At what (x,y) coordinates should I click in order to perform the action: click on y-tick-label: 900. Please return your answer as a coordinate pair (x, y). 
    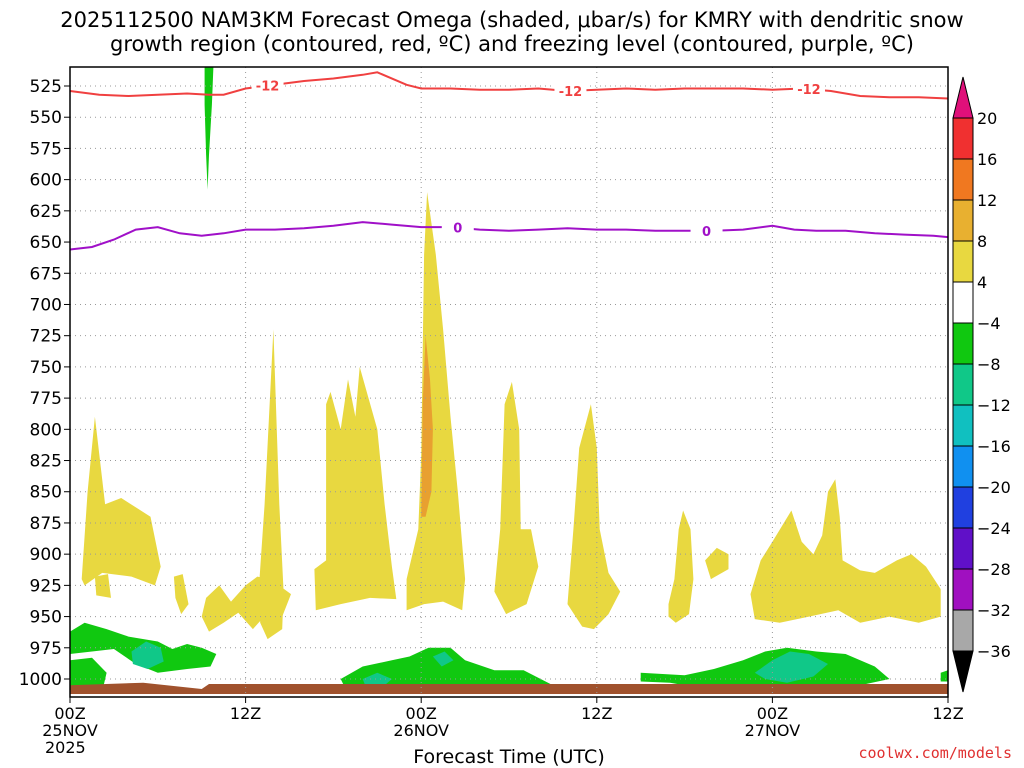
    Looking at the image, I should click on (46, 555).